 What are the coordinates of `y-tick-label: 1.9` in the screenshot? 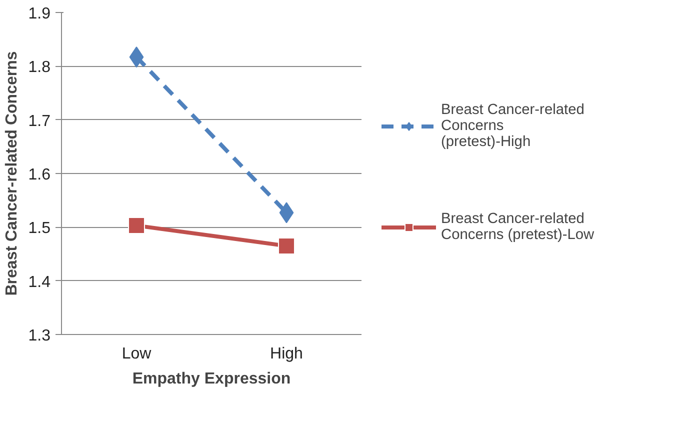 It's located at (39, 14).